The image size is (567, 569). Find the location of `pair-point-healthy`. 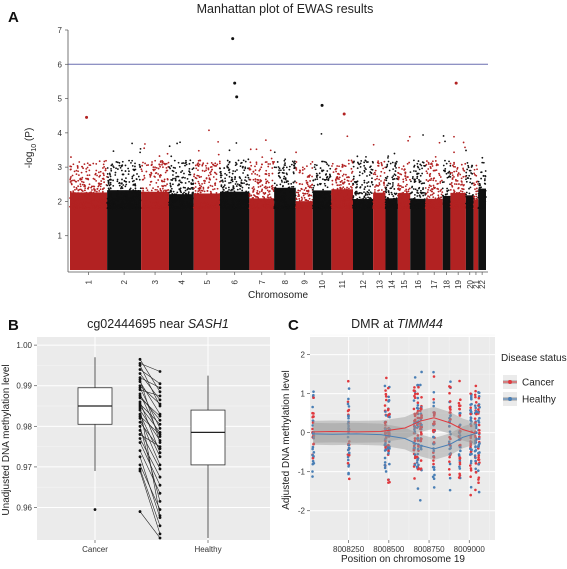

pair-point-healthy is located at coordinates (160, 440).